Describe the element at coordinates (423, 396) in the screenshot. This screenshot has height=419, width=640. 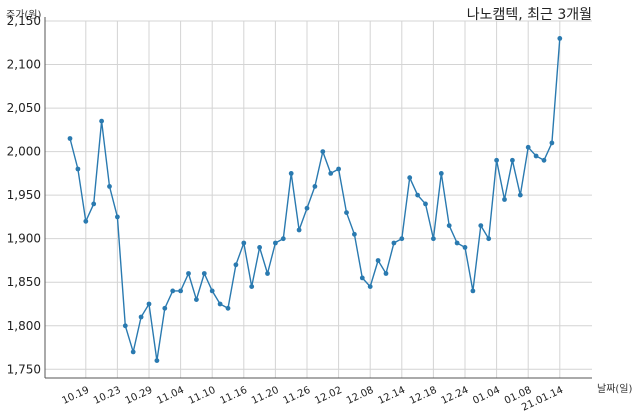
I see `x-tick-label: 12.18` at that location.